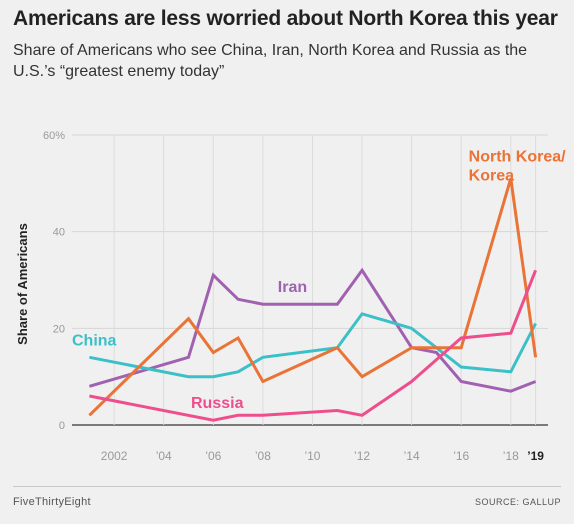 The width and height of the screenshot is (574, 524). I want to click on x-tick-label: 2002, so click(114, 456).